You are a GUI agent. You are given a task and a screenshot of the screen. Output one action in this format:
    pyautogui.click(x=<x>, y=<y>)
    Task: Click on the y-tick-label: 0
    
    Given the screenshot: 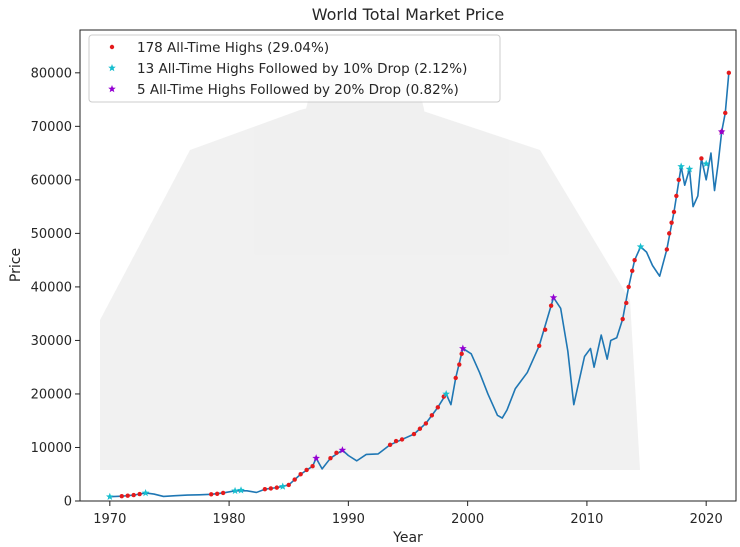 What is the action you would take?
    pyautogui.click(x=68, y=502)
    